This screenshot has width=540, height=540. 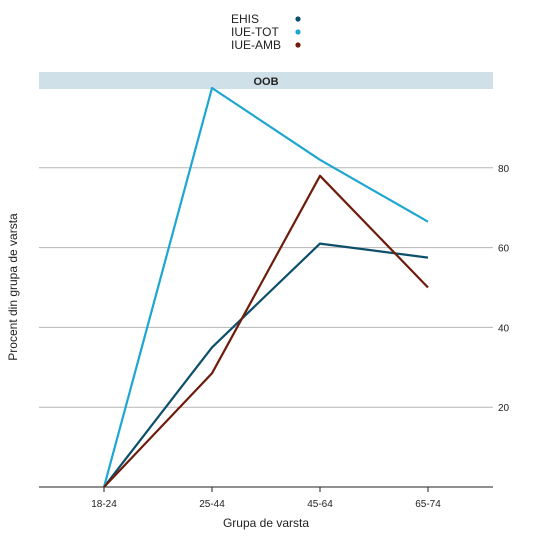 What do you see at coordinates (504, 408) in the screenshot?
I see `y-tick-label-20: 20` at bounding box center [504, 408].